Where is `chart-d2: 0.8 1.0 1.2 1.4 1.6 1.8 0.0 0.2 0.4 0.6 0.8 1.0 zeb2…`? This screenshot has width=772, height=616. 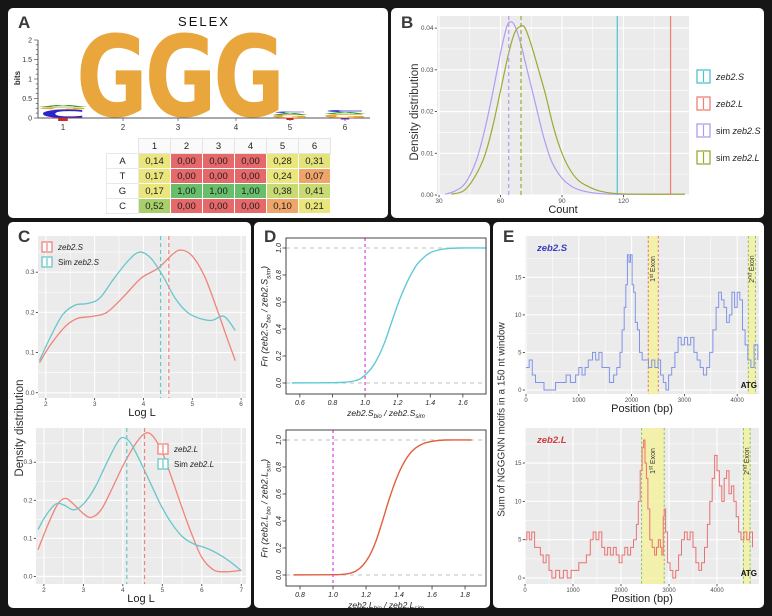 chart-d2: 0.8 1.0 1.2 1.4 1.6 1.8 0.0 0.2 0.4 0.6 0.8 1.0 zeb2… is located at coordinates (381, 518).